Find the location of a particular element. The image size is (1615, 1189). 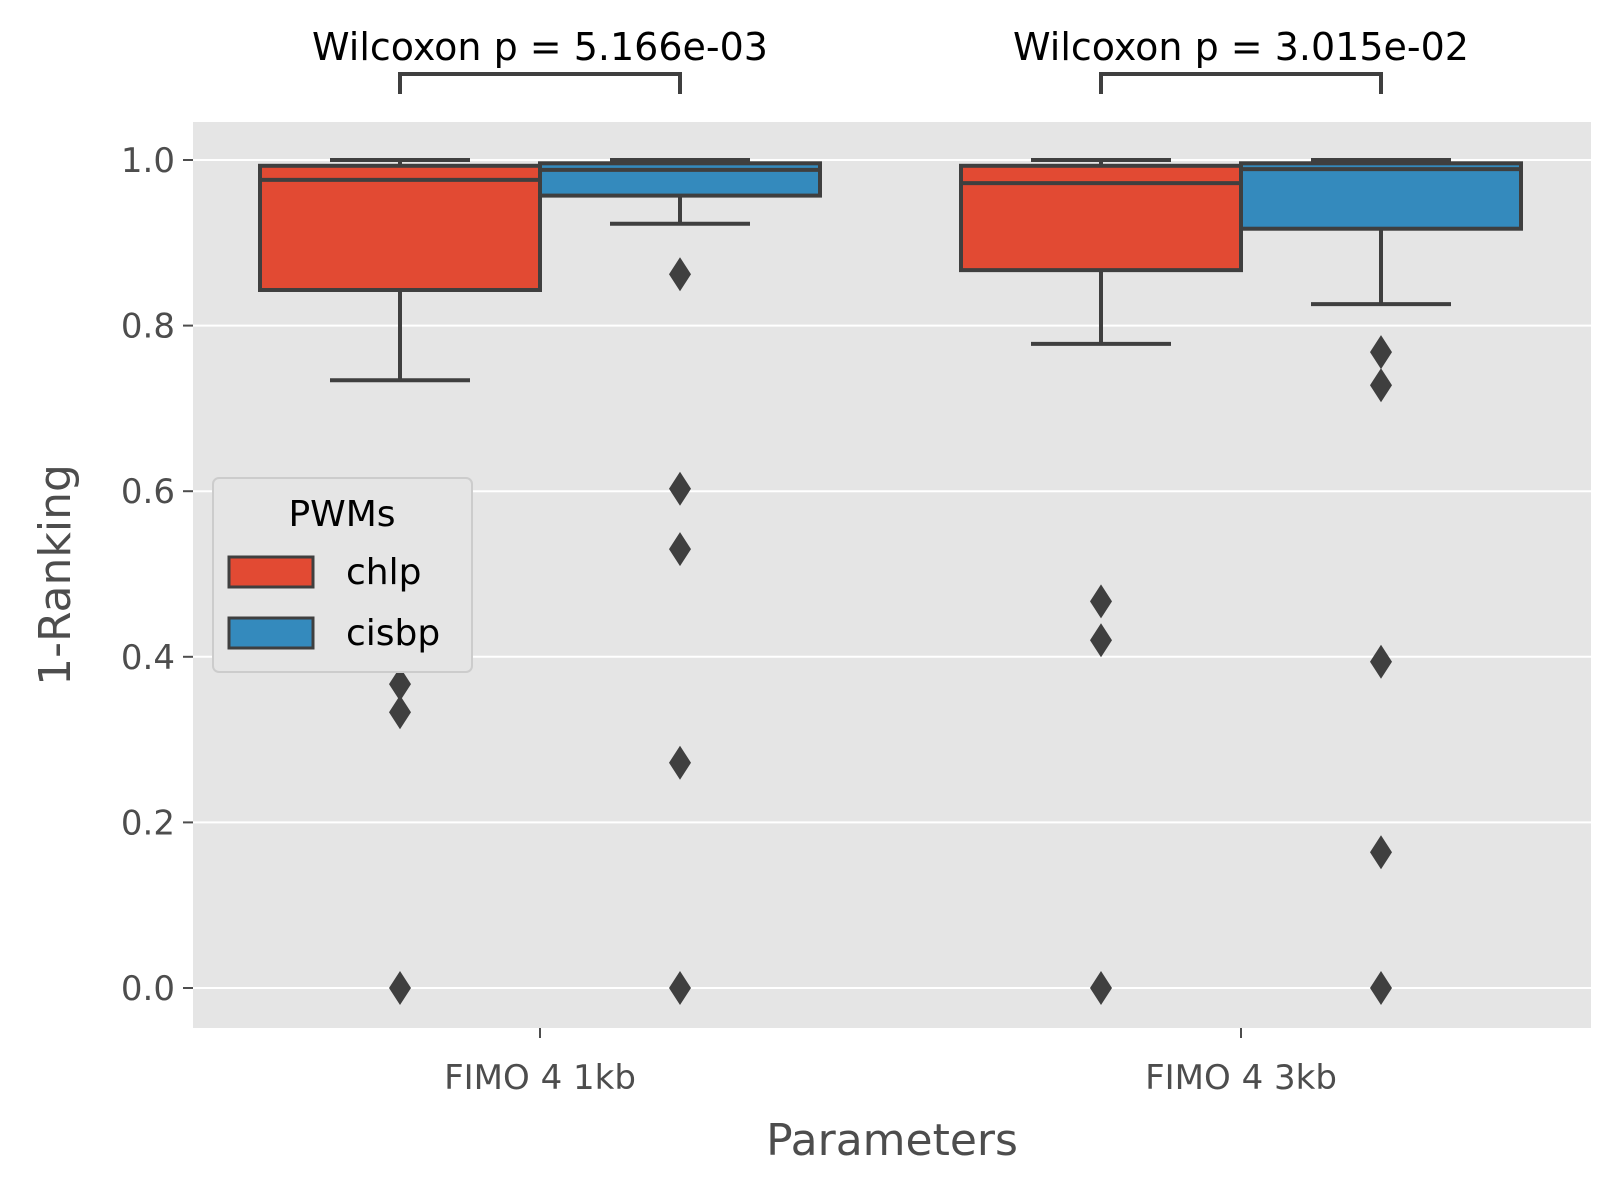

y-axis-label: 1-Ranking is located at coordinates (55, 575).